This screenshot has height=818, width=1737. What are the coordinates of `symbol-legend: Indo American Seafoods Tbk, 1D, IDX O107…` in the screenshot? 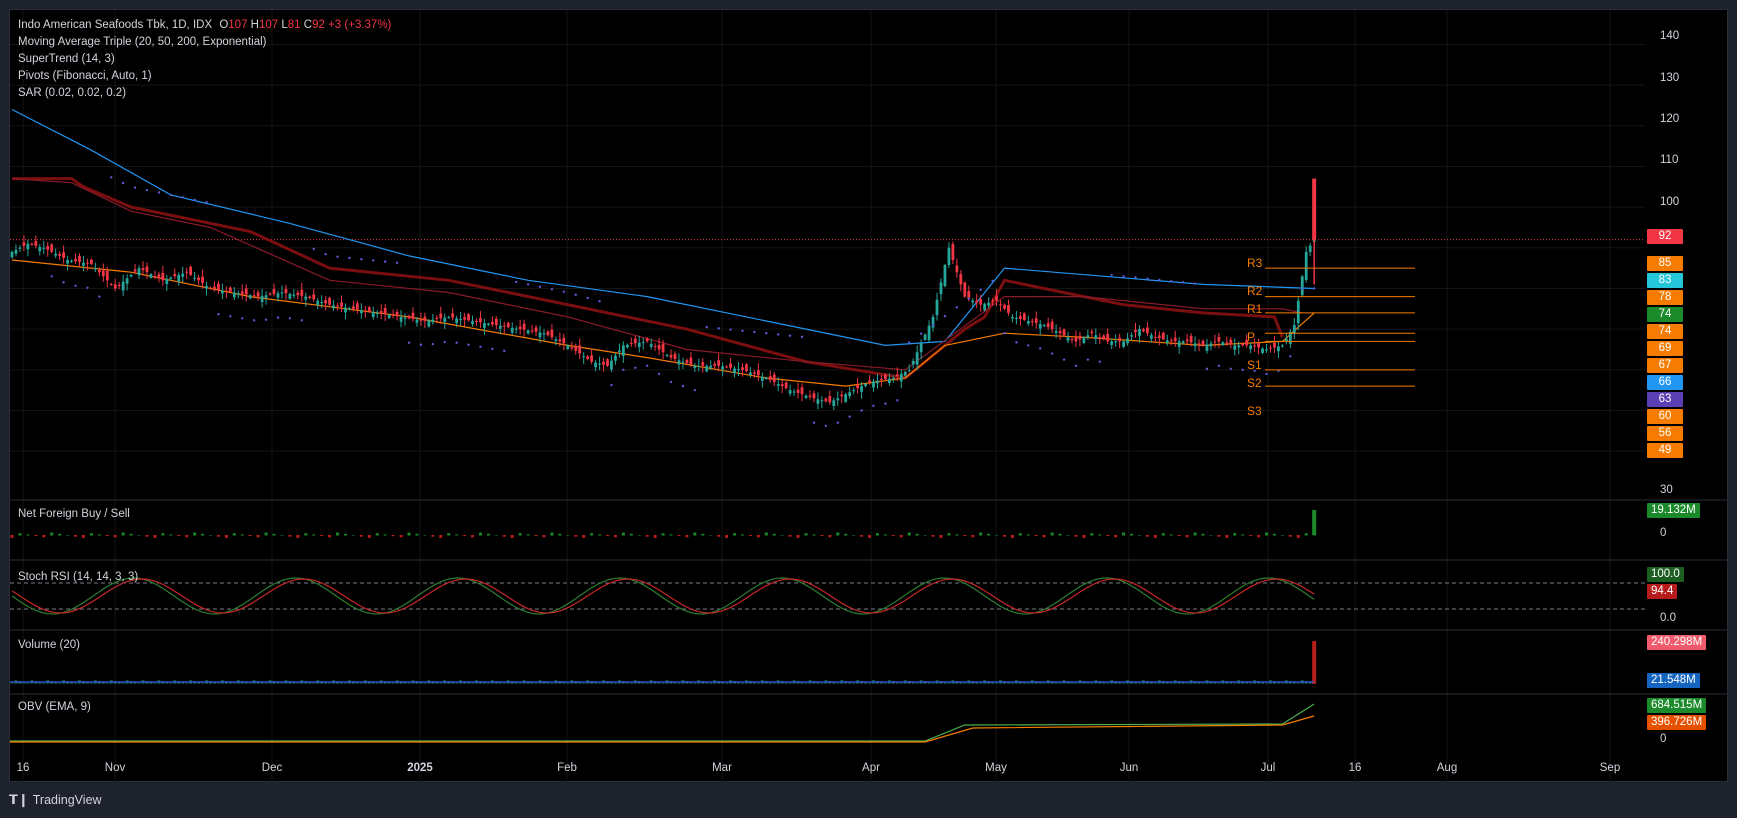 It's located at (204, 25).